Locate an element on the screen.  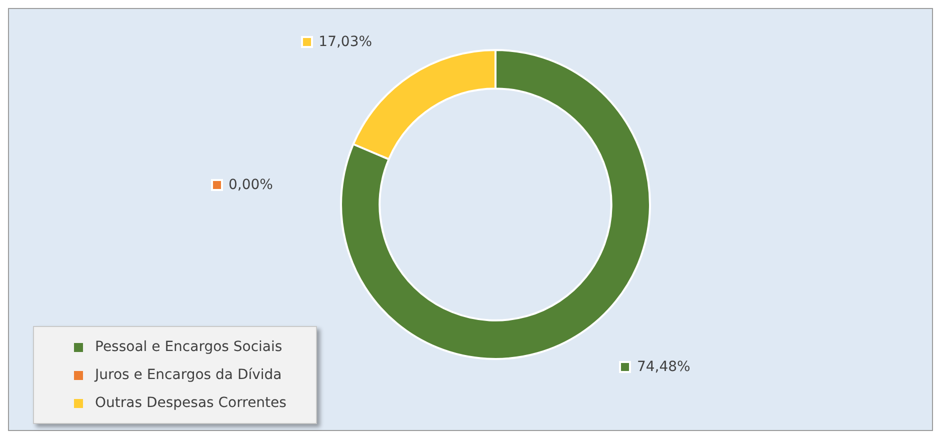
text: 0,00% is located at coordinates (250, 184).